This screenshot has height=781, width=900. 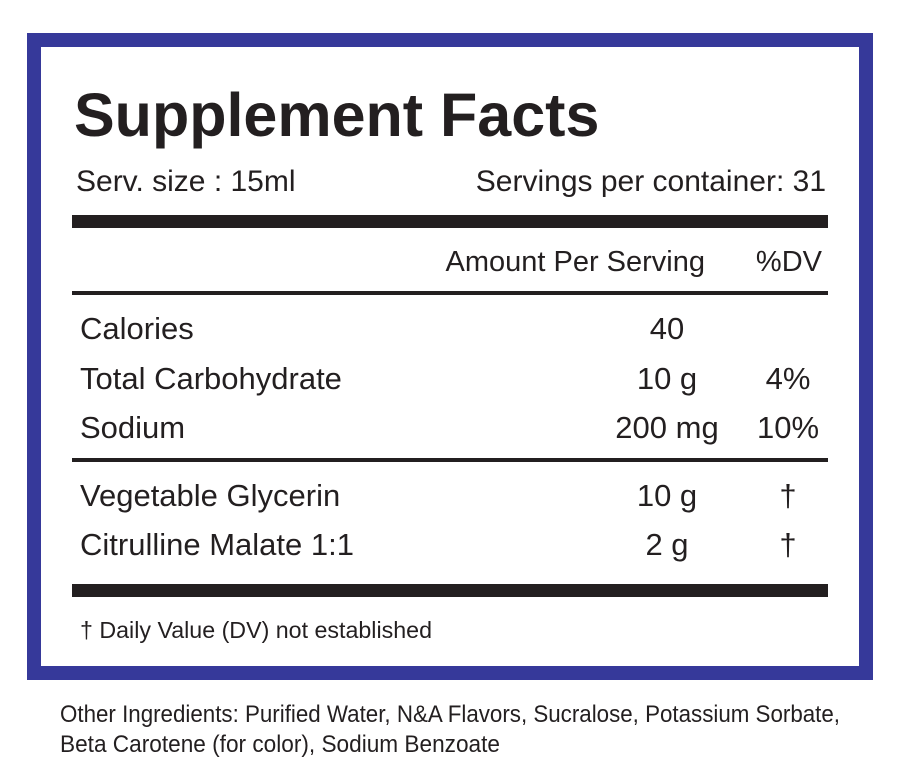 What do you see at coordinates (789, 262) in the screenshot?
I see `column-header: %DV` at bounding box center [789, 262].